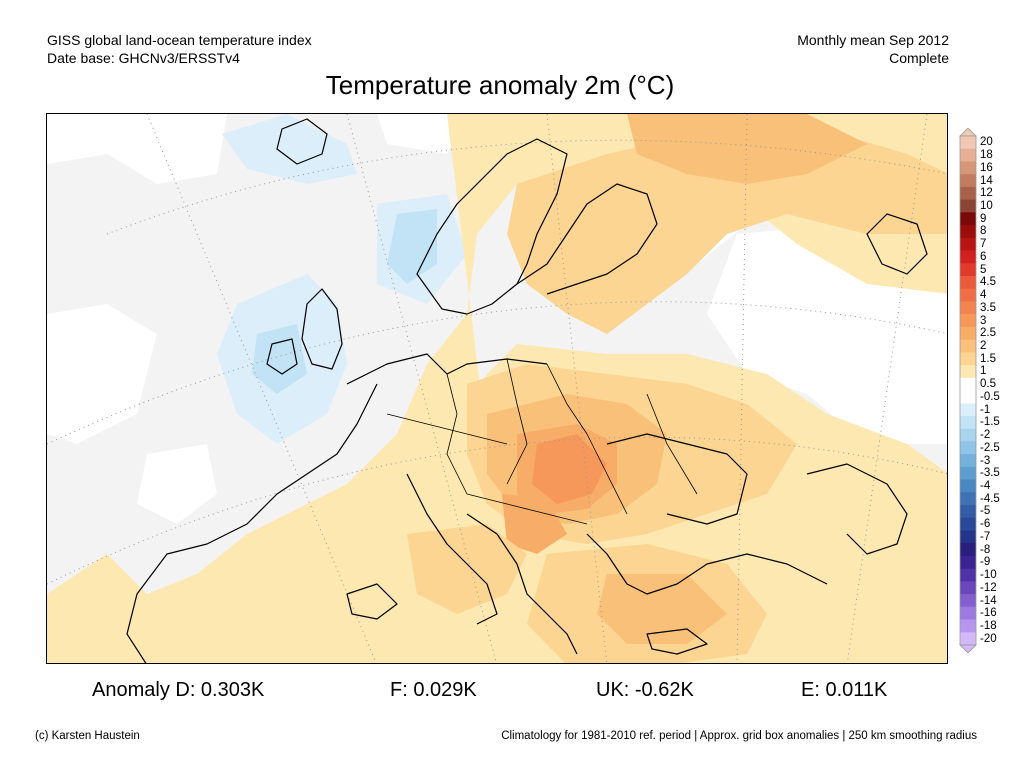 The height and width of the screenshot is (768, 1024). What do you see at coordinates (143, 58) in the screenshot?
I see `data-base: Date base: GHCNv3/ERSSTv4` at bounding box center [143, 58].